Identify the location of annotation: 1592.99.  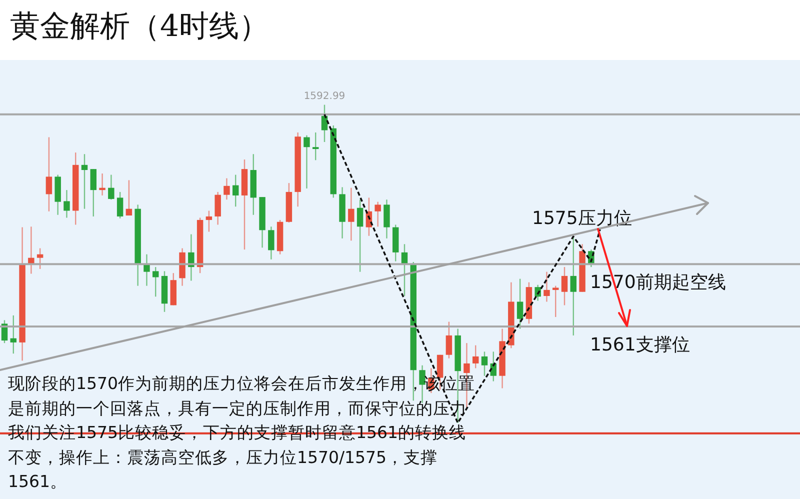
(325, 96).